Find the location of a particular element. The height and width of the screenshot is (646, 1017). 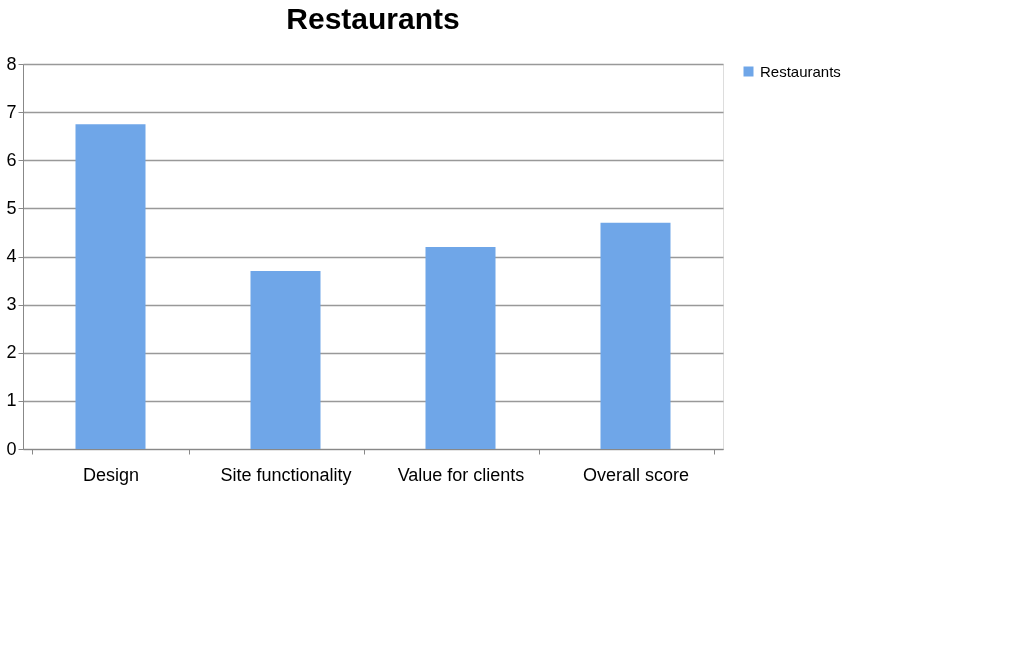

y-tick-label: 8 is located at coordinates (11, 63).